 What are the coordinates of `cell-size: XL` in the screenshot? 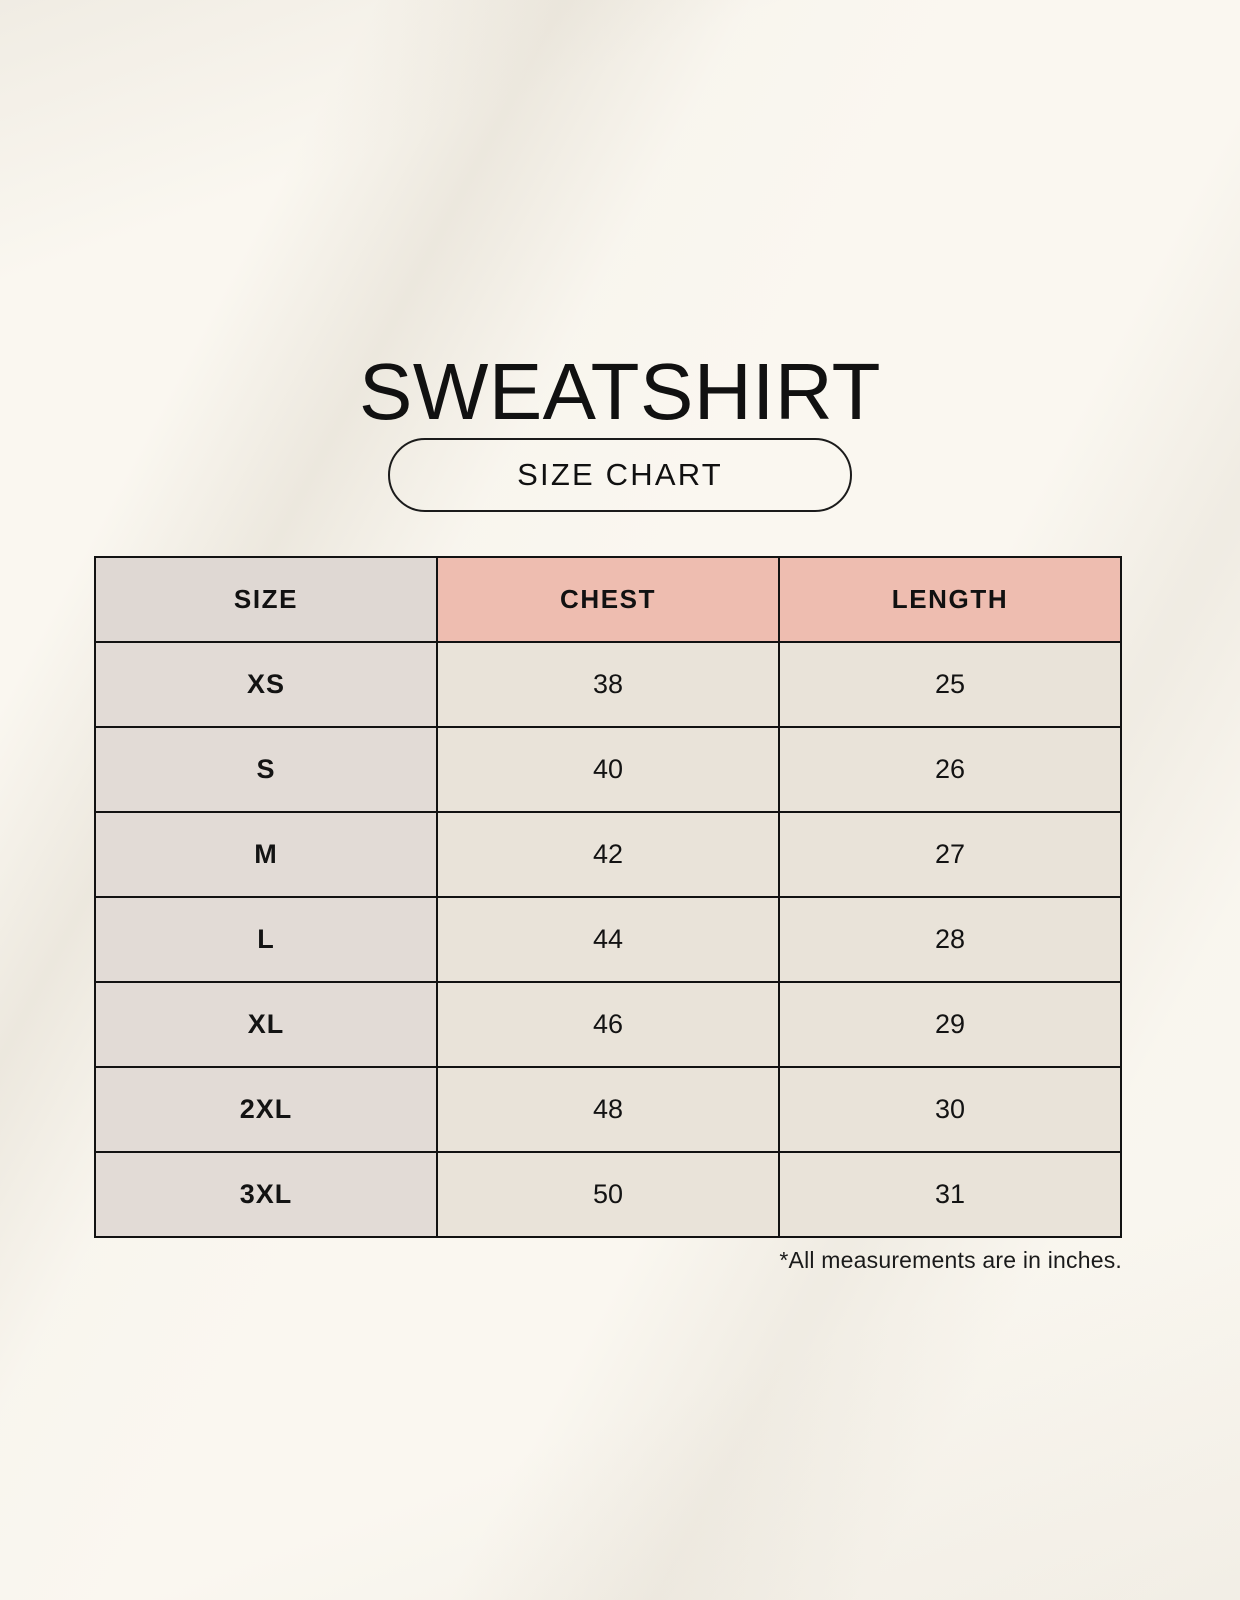 It's located at (266, 1024).